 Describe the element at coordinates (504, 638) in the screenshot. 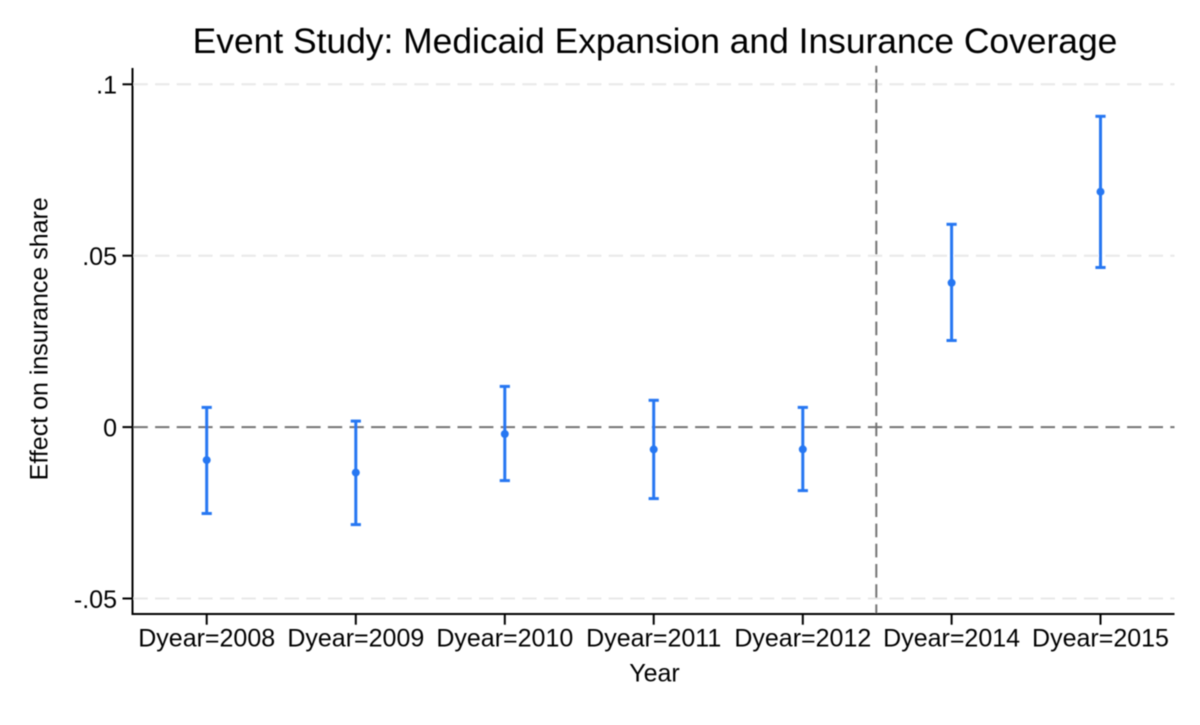

I see `svg-text: Dyear=2010` at that location.